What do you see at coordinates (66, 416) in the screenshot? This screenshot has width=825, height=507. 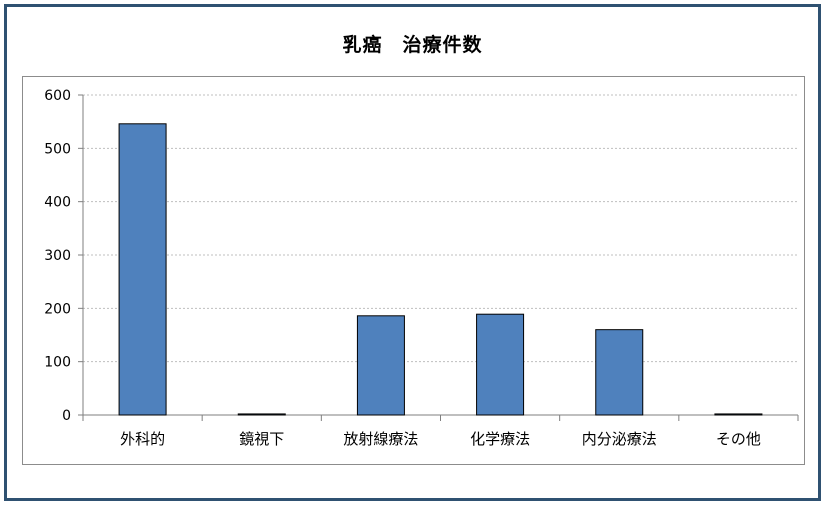 I see `y-tick-label: 0` at bounding box center [66, 416].